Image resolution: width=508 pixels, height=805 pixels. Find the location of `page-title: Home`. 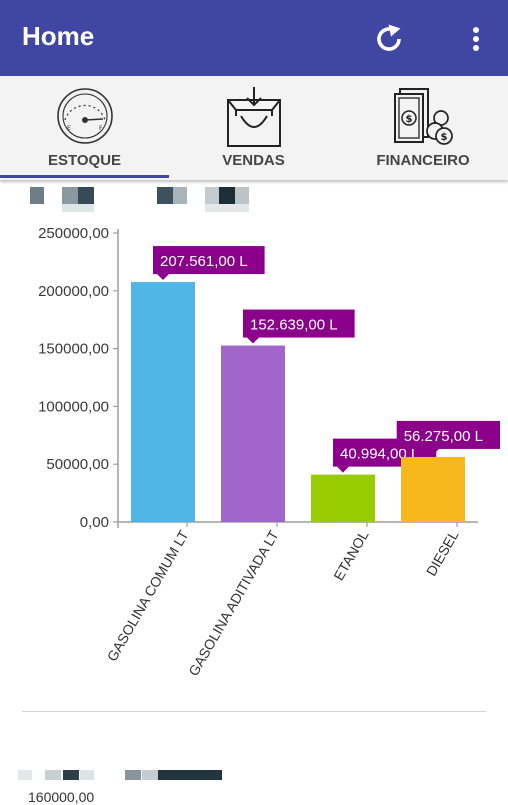

page-title: Home is located at coordinates (58, 36).